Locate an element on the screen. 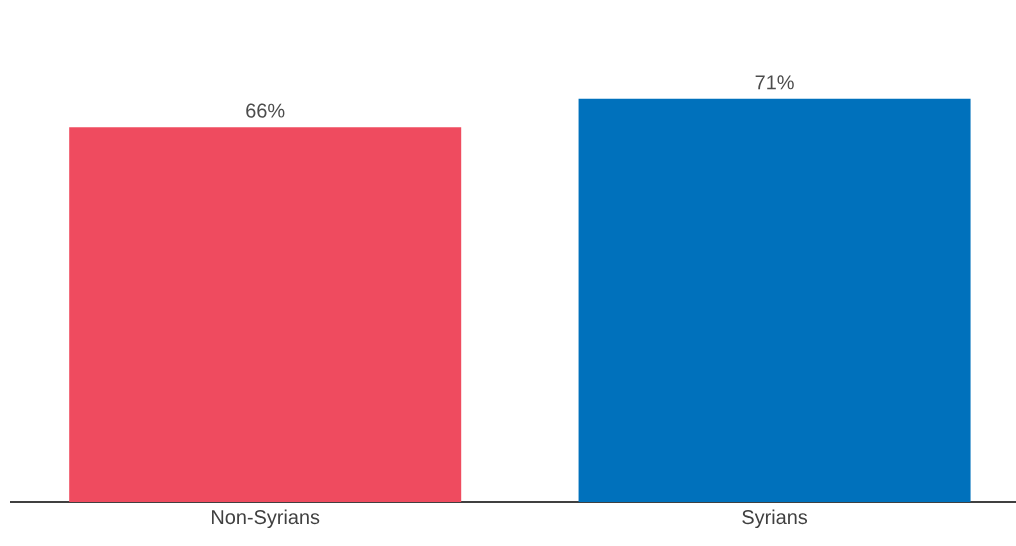 This screenshot has height=546, width=1016. x-tick-label: Non-Syrians is located at coordinates (266, 519).